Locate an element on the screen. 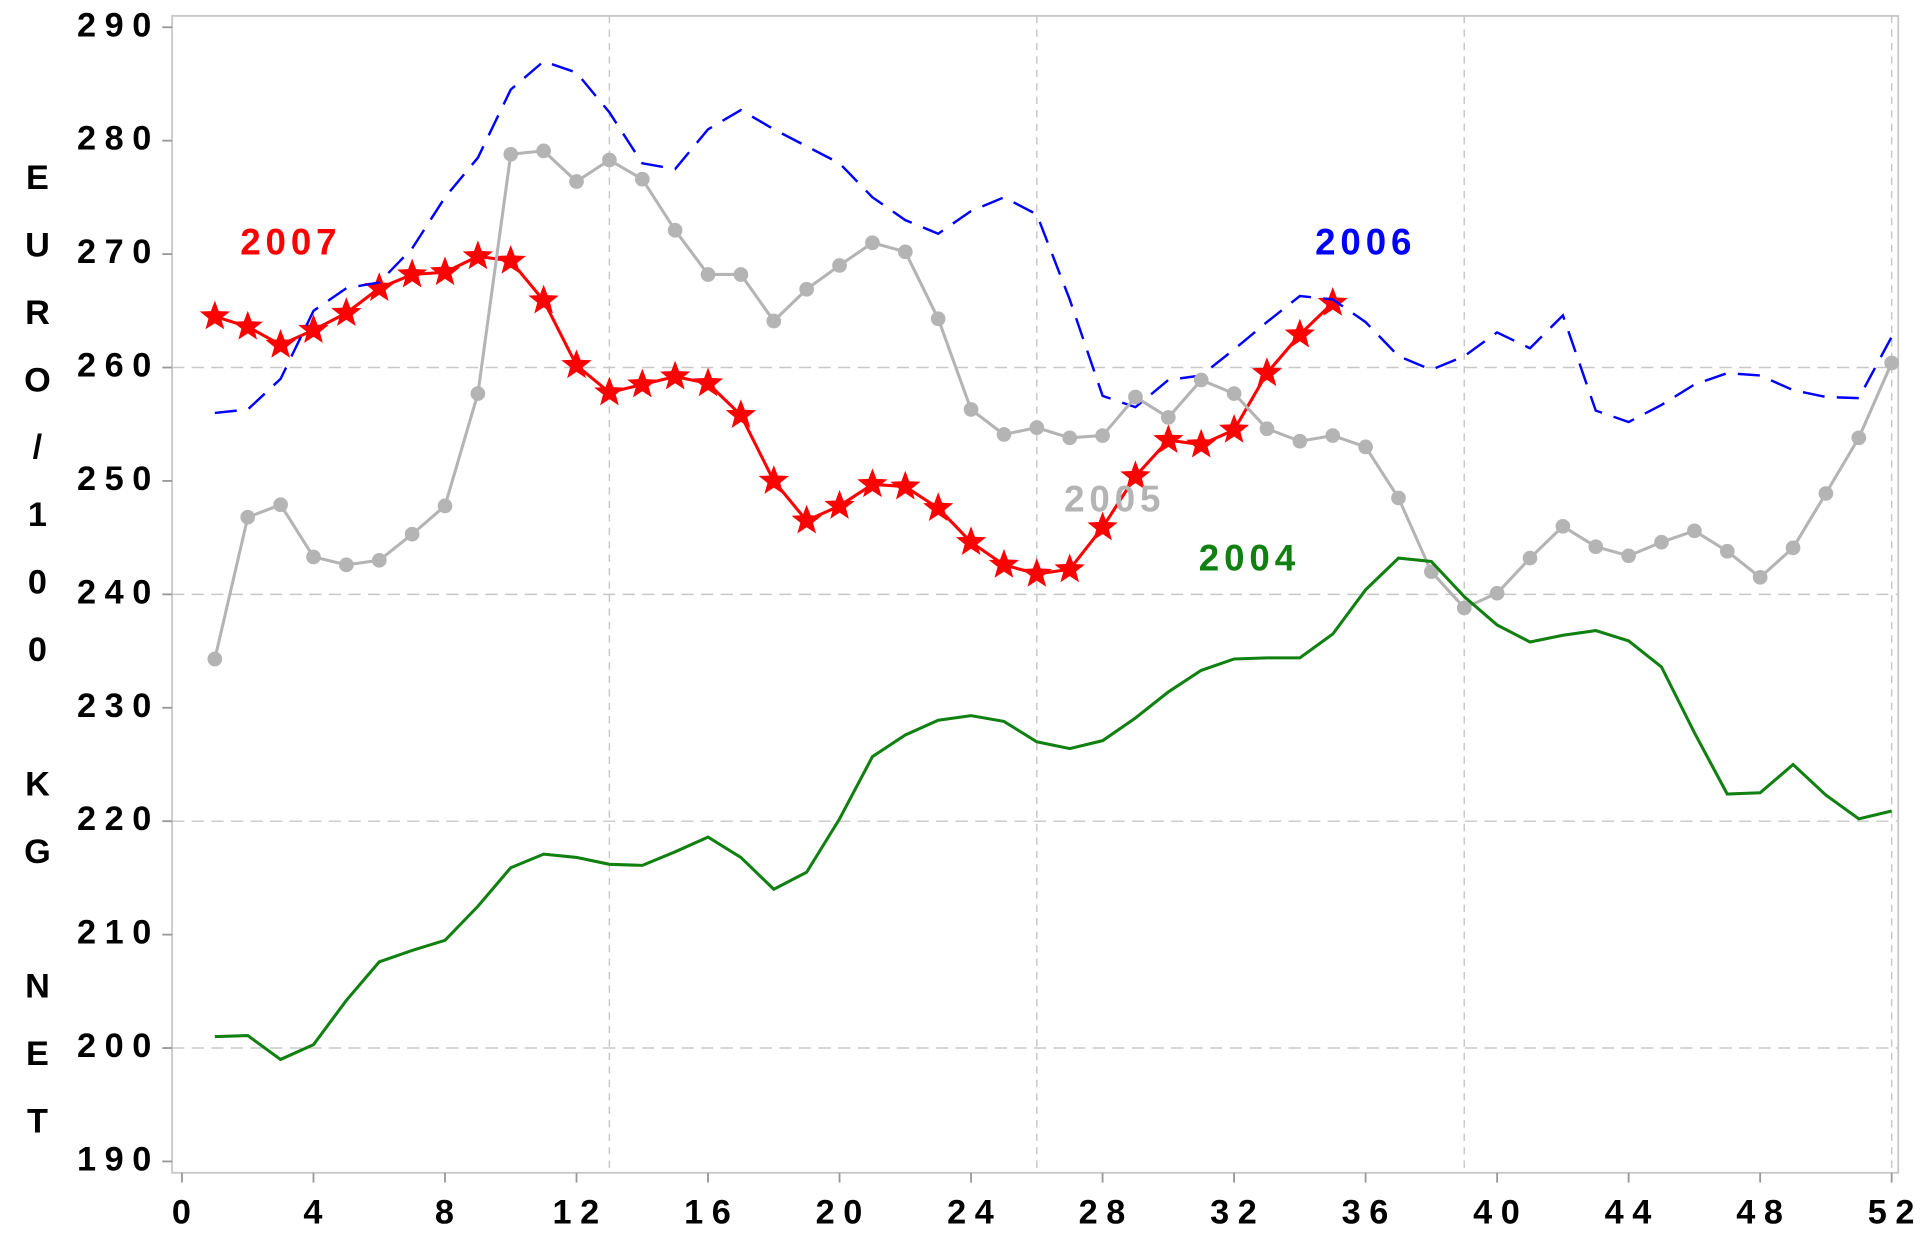 This screenshot has width=1921, height=1234. y-axis-label: EURO/100 KG NET is located at coordinates (37, 664).